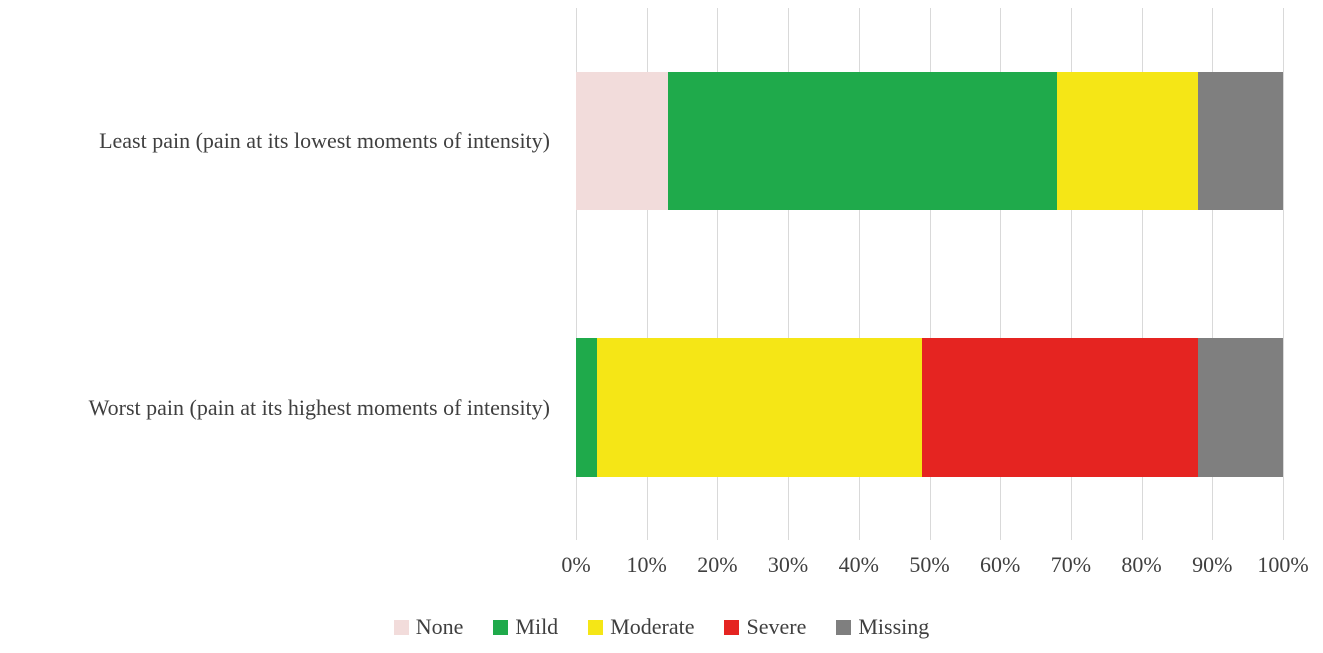 Image resolution: width=1323 pixels, height=653 pixels. Describe the element at coordinates (732, 627) in the screenshot. I see `legend-swatch-severe` at that location.